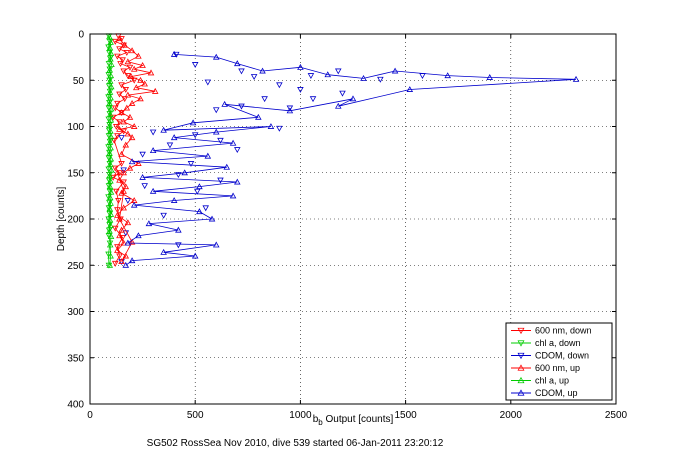 This screenshot has width=681, height=454. I want to click on legend-label: 600 nm, down, so click(563, 331).